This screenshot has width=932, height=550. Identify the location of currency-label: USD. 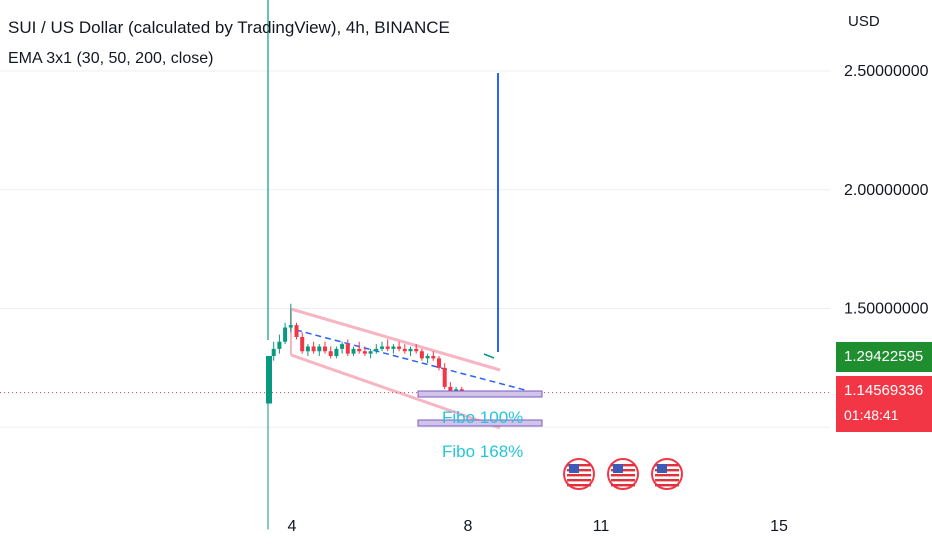
(864, 21).